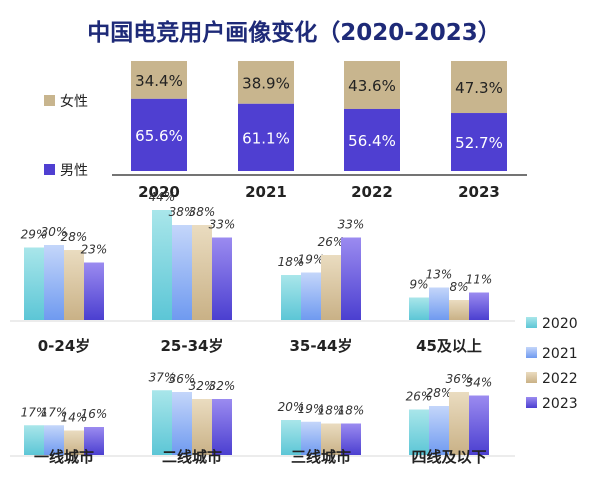  What do you see at coordinates (34, 440) in the screenshot?
I see `bar-一线城市-2020` at bounding box center [34, 440].